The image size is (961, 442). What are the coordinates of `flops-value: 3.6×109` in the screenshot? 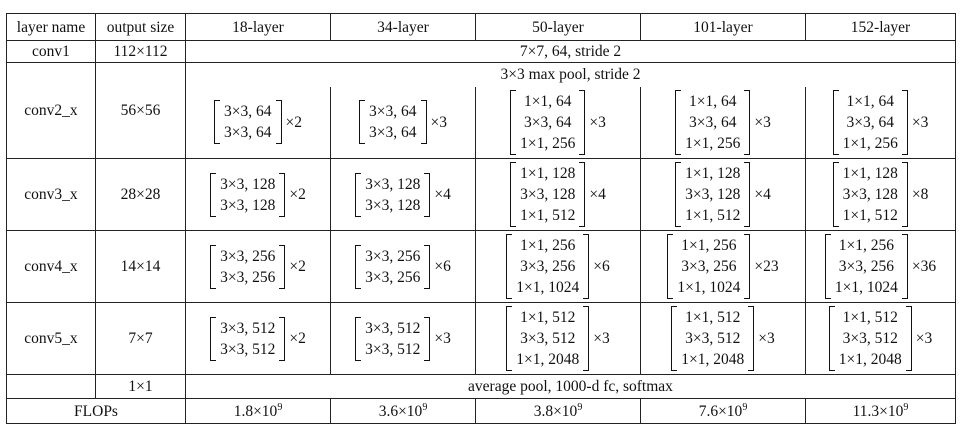 It's located at (403, 411).